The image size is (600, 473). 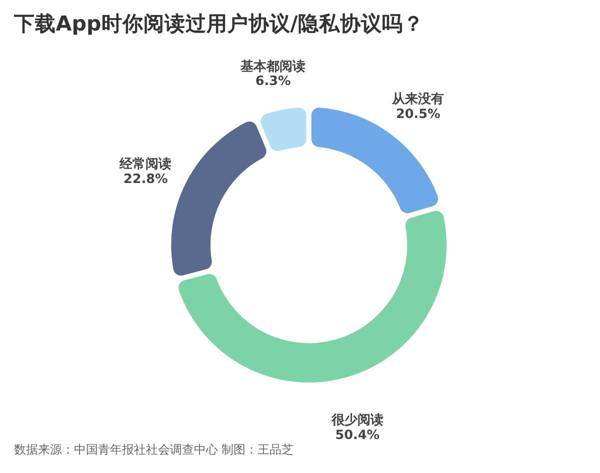 What do you see at coordinates (273, 66) in the screenshot?
I see `slice-label: 基本都阅读` at bounding box center [273, 66].